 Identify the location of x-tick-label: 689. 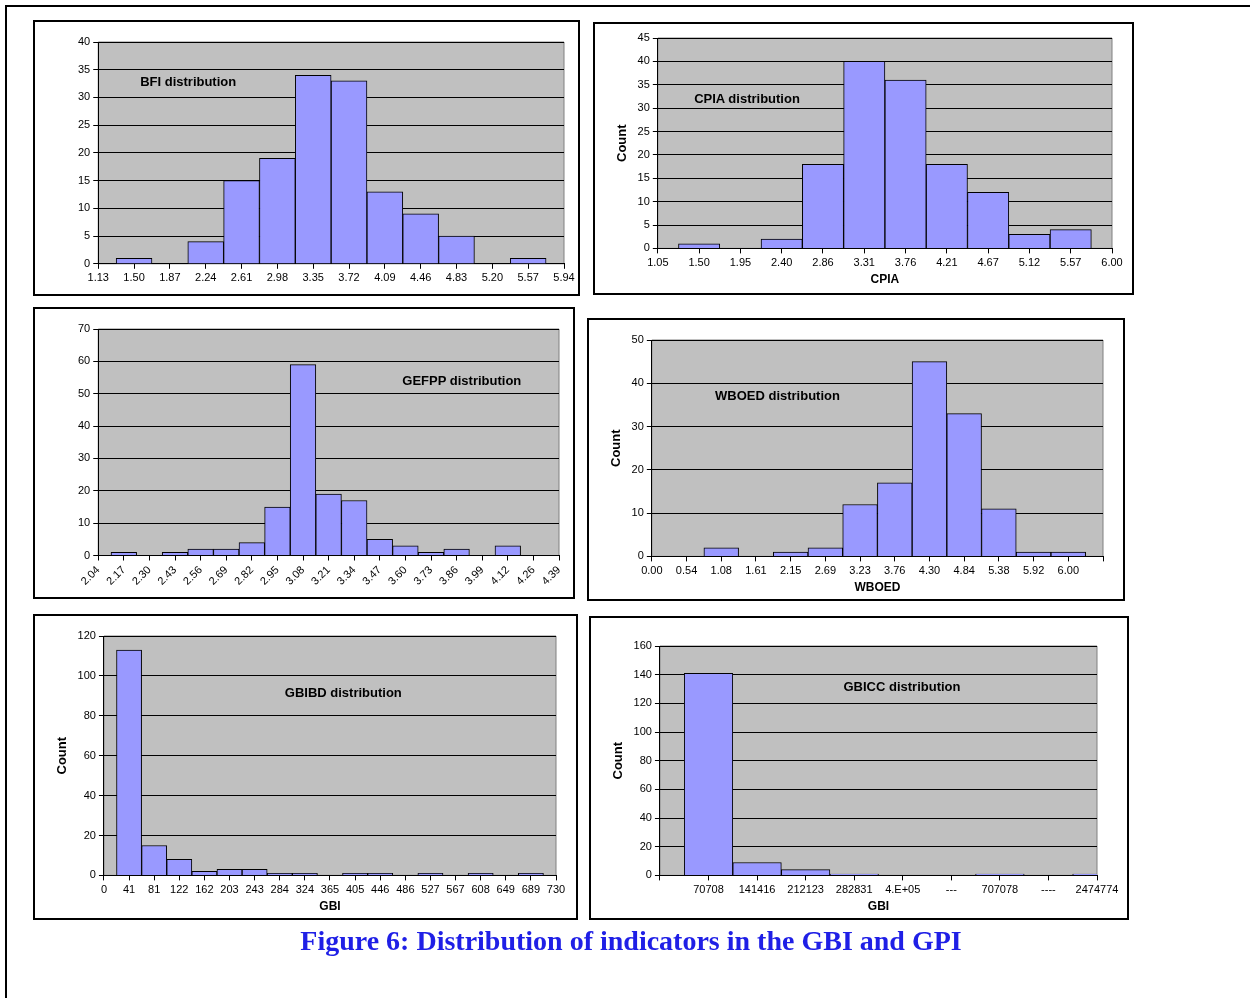
(531, 889).